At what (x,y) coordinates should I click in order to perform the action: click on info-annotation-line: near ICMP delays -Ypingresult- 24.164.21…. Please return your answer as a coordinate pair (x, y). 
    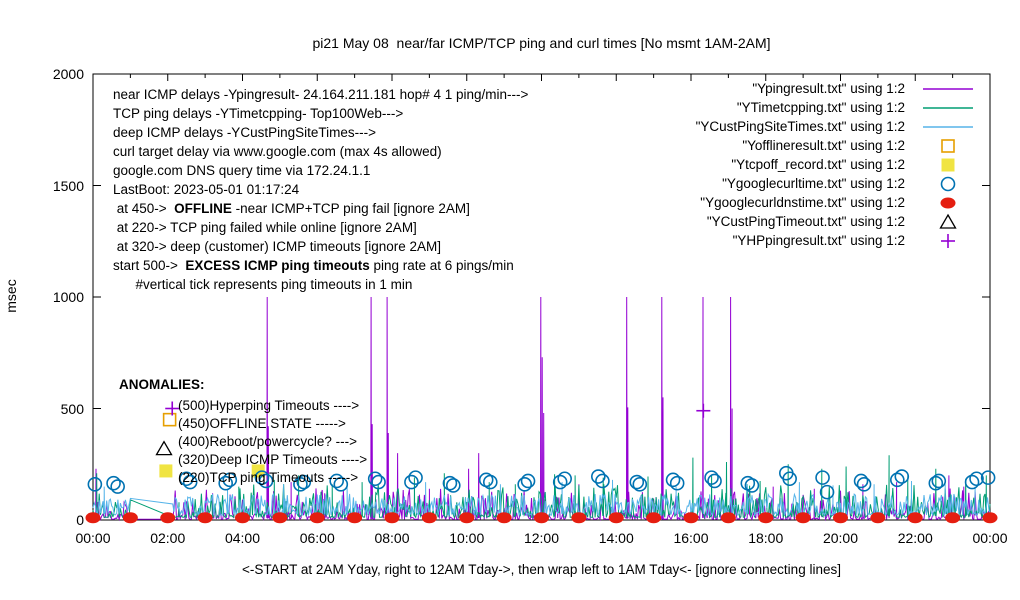
    Looking at the image, I should click on (321, 94).